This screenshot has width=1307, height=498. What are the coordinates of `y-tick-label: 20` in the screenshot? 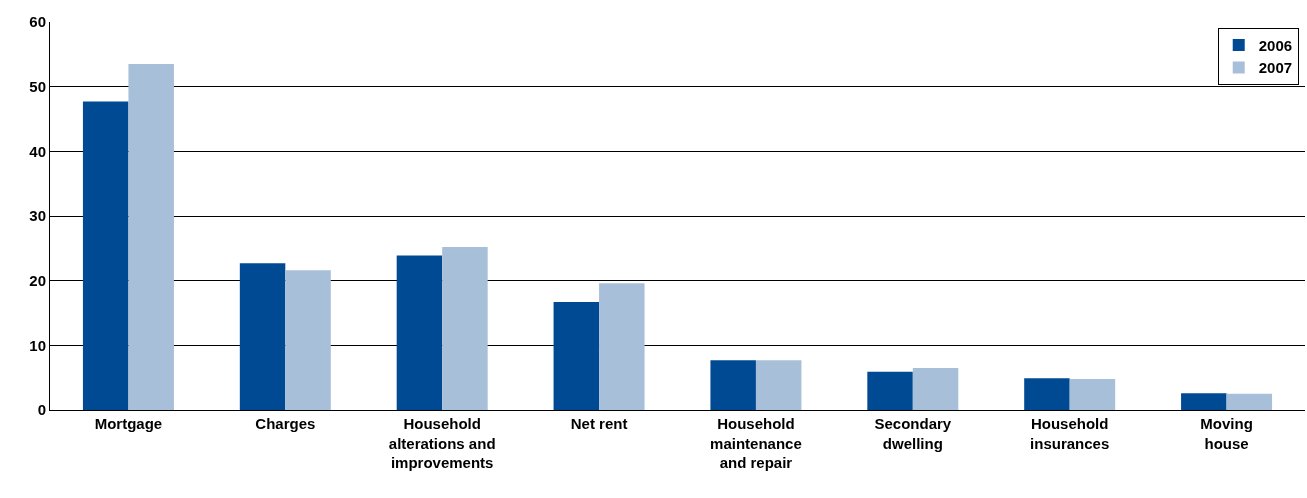 It's located at (37, 280).